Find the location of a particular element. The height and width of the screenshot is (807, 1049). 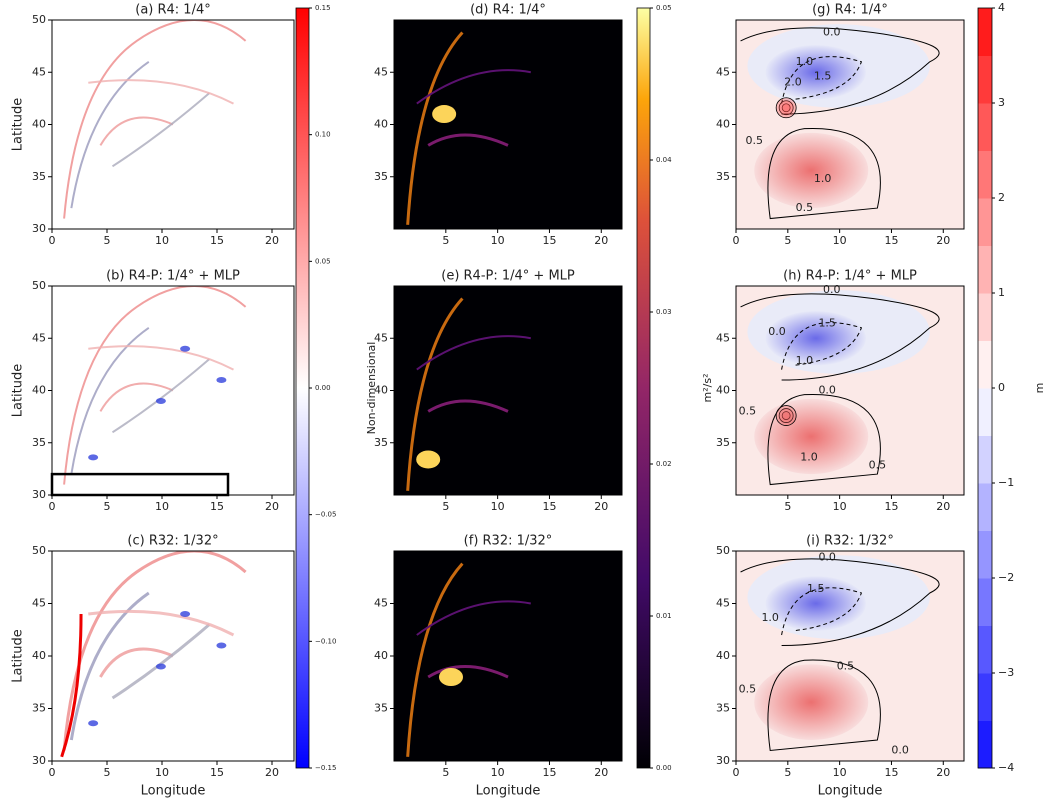

colorbar-tick-label: 0.04 is located at coordinates (664, 160).